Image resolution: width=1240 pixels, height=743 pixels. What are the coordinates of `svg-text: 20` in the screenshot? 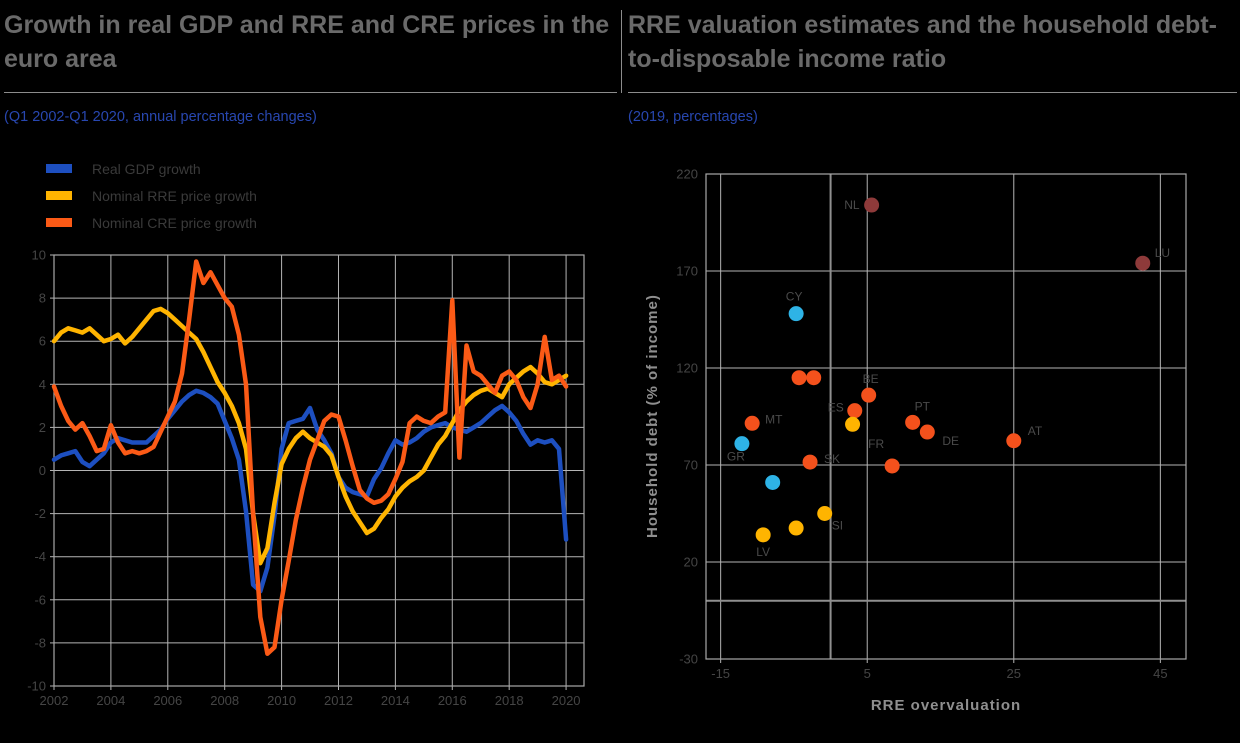 It's located at (691, 562).